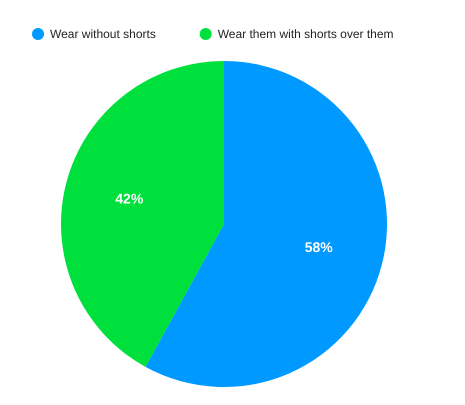 Image resolution: width=465 pixels, height=405 pixels. What do you see at coordinates (103, 34) in the screenshot?
I see `legend-label: Wear without shorts` at bounding box center [103, 34].